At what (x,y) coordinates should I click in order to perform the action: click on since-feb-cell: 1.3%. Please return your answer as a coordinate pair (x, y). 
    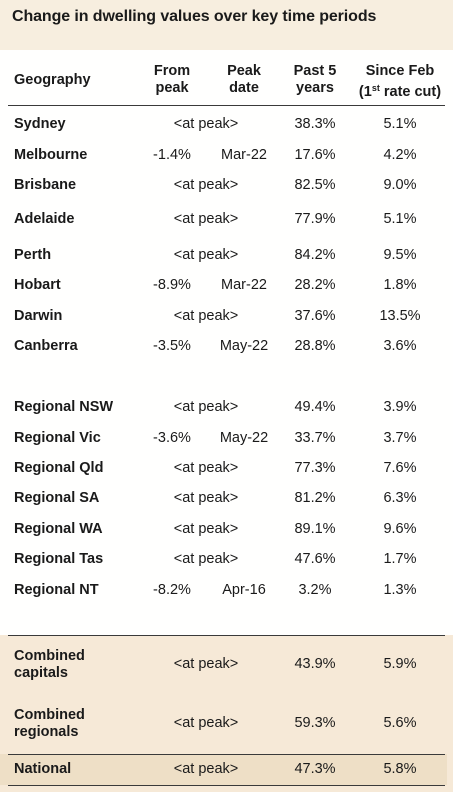
    Looking at the image, I should click on (400, 590).